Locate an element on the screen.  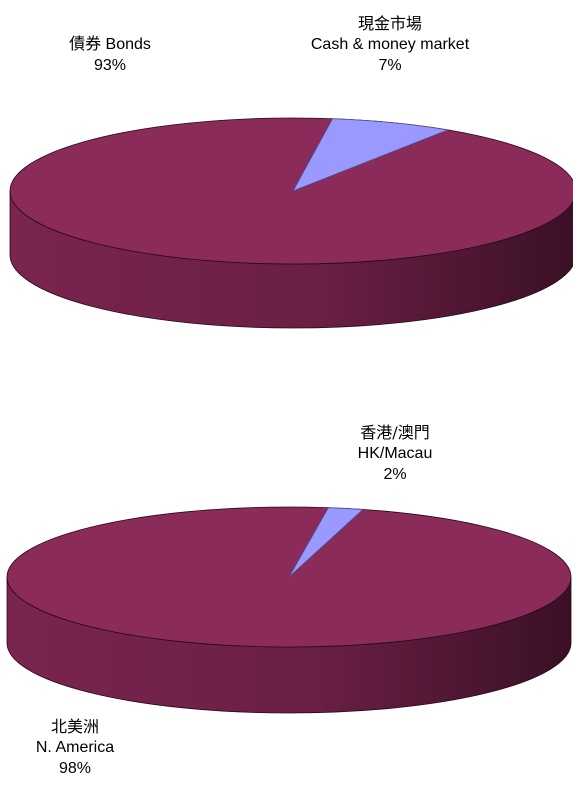
hk-macau-label: 香港/澳門 HK/Macau 2% is located at coordinates (395, 453).